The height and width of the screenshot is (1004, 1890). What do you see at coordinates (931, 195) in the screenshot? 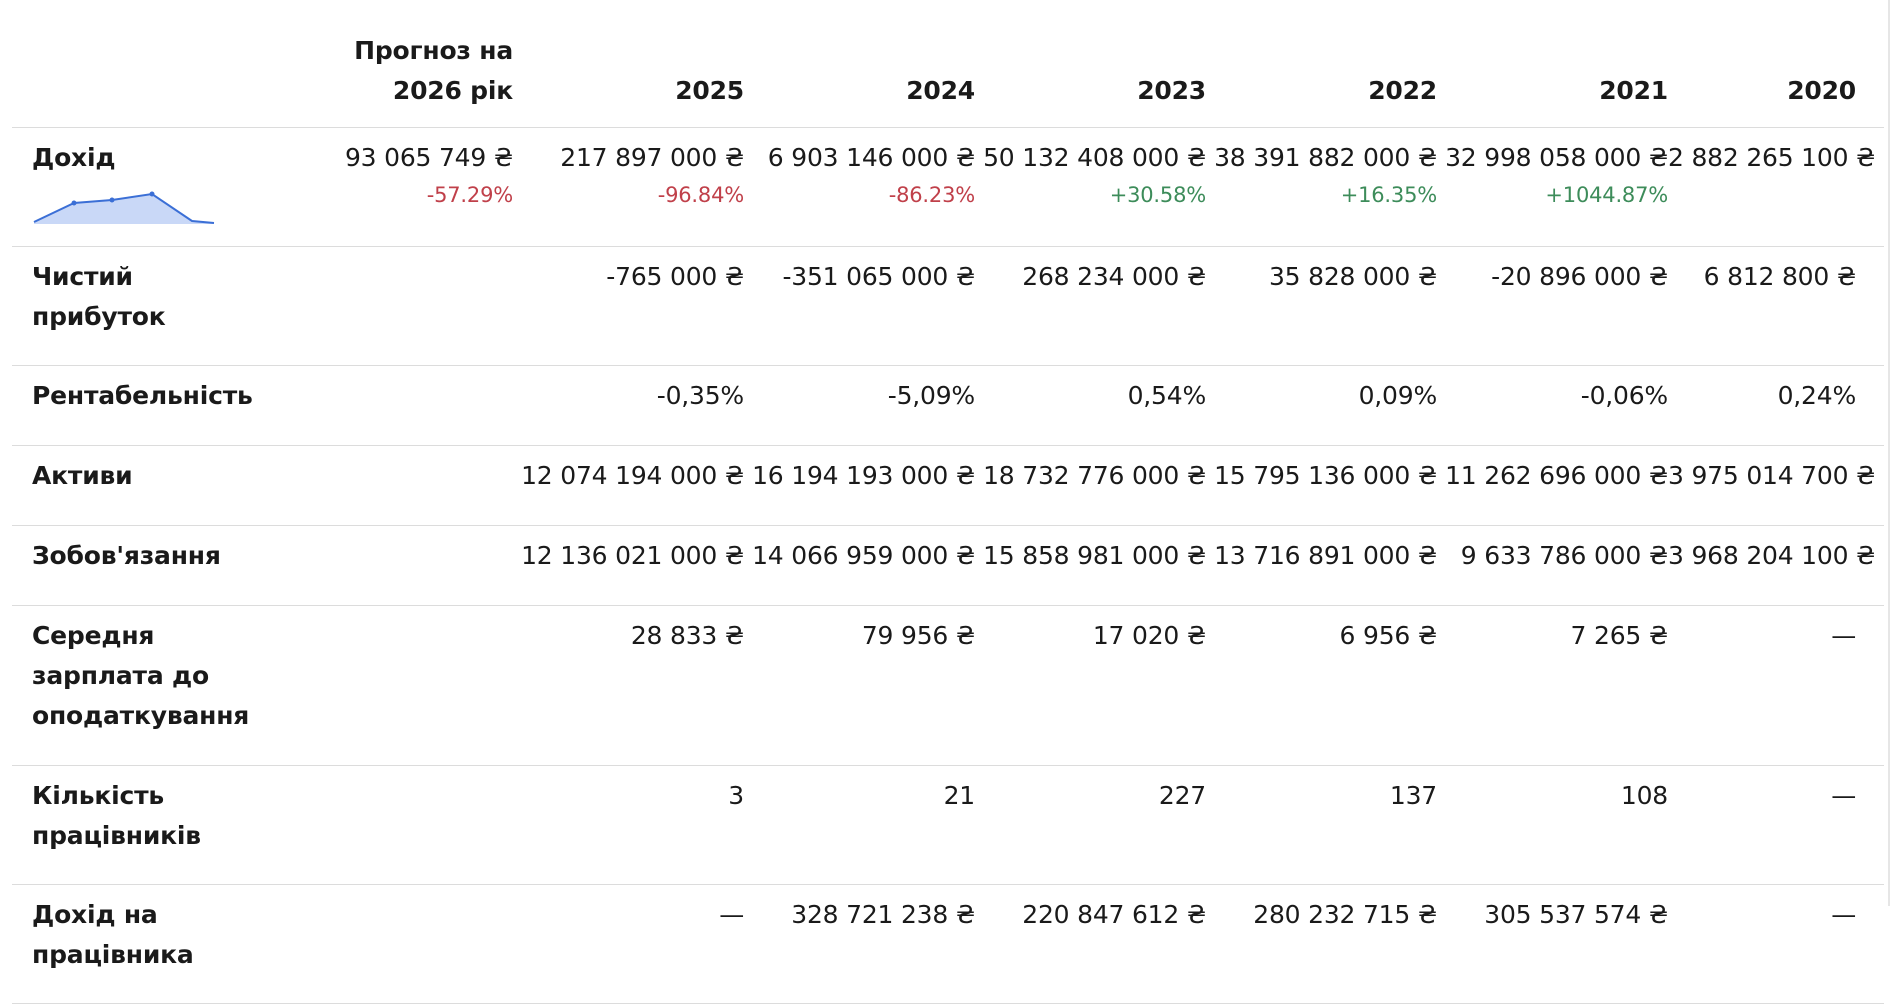
I see `change-percent: -86.23%` at bounding box center [931, 195].